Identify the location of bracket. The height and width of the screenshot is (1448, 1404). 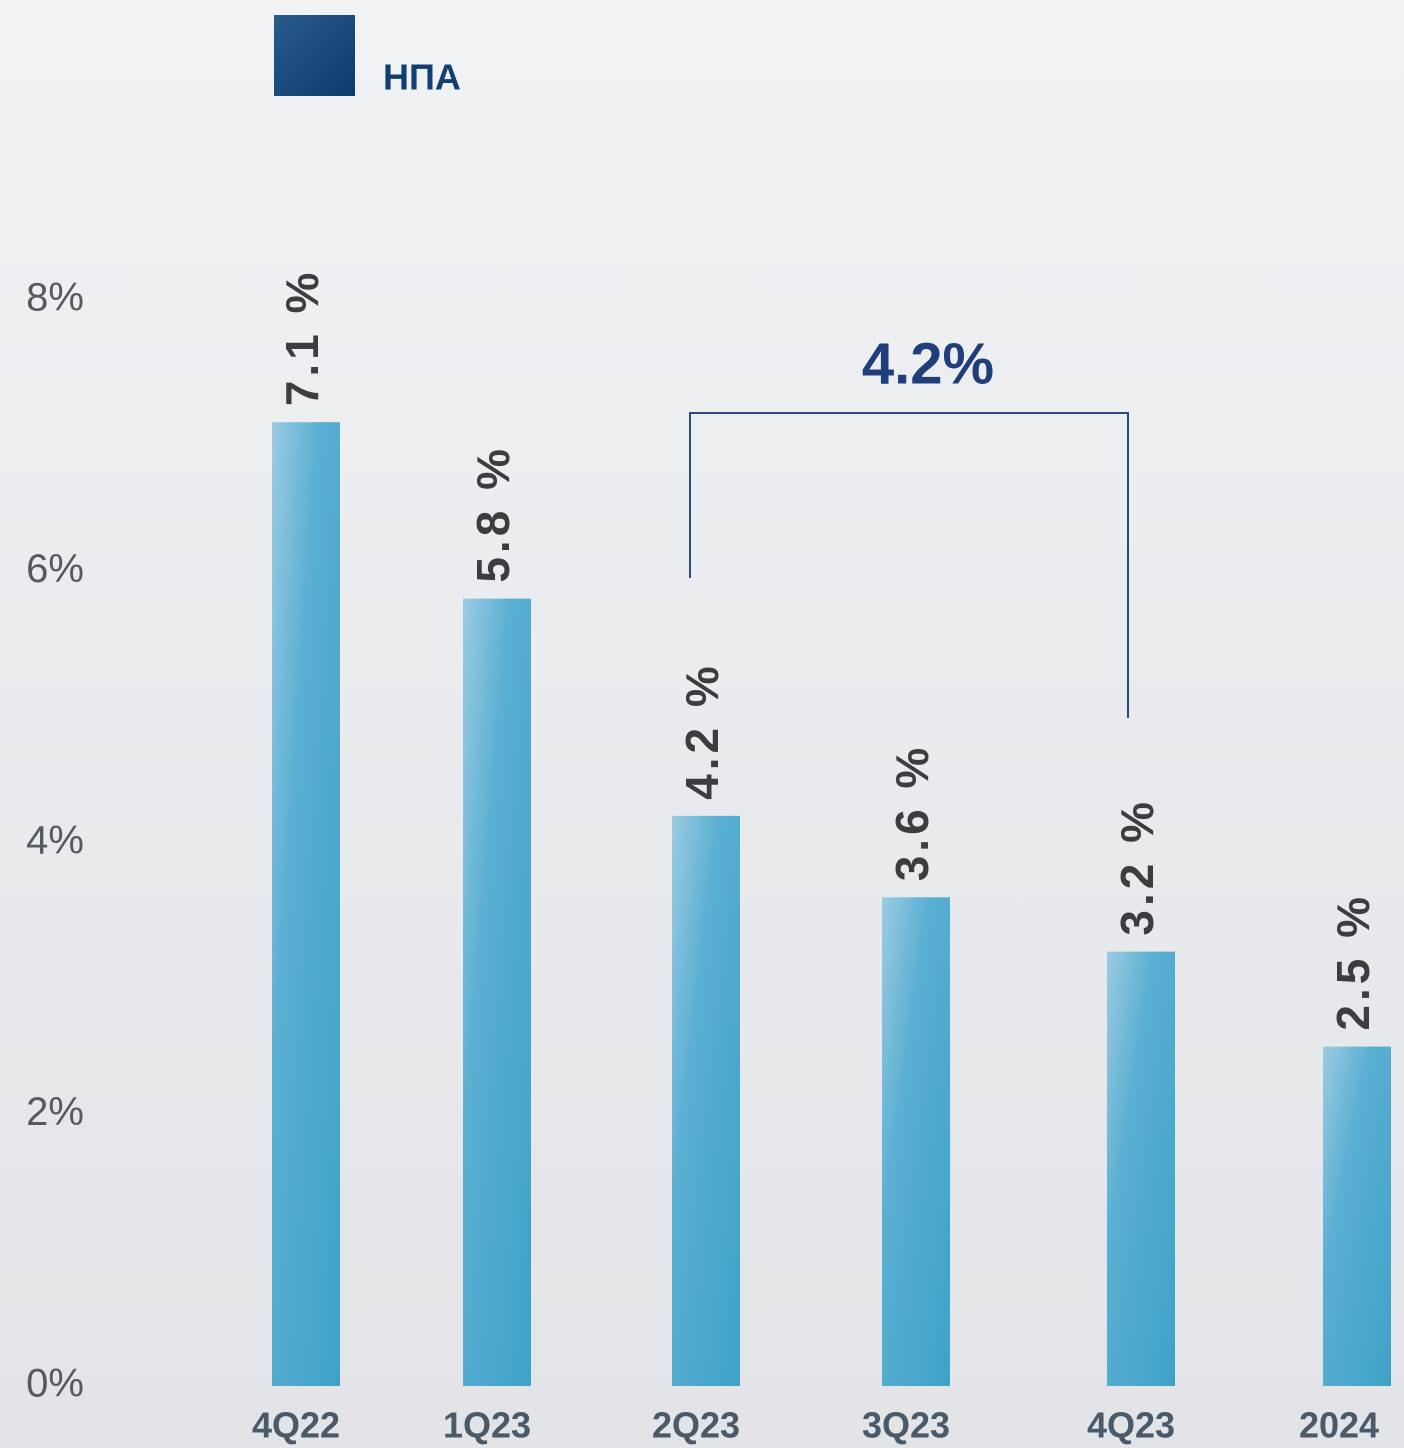
(909, 565).